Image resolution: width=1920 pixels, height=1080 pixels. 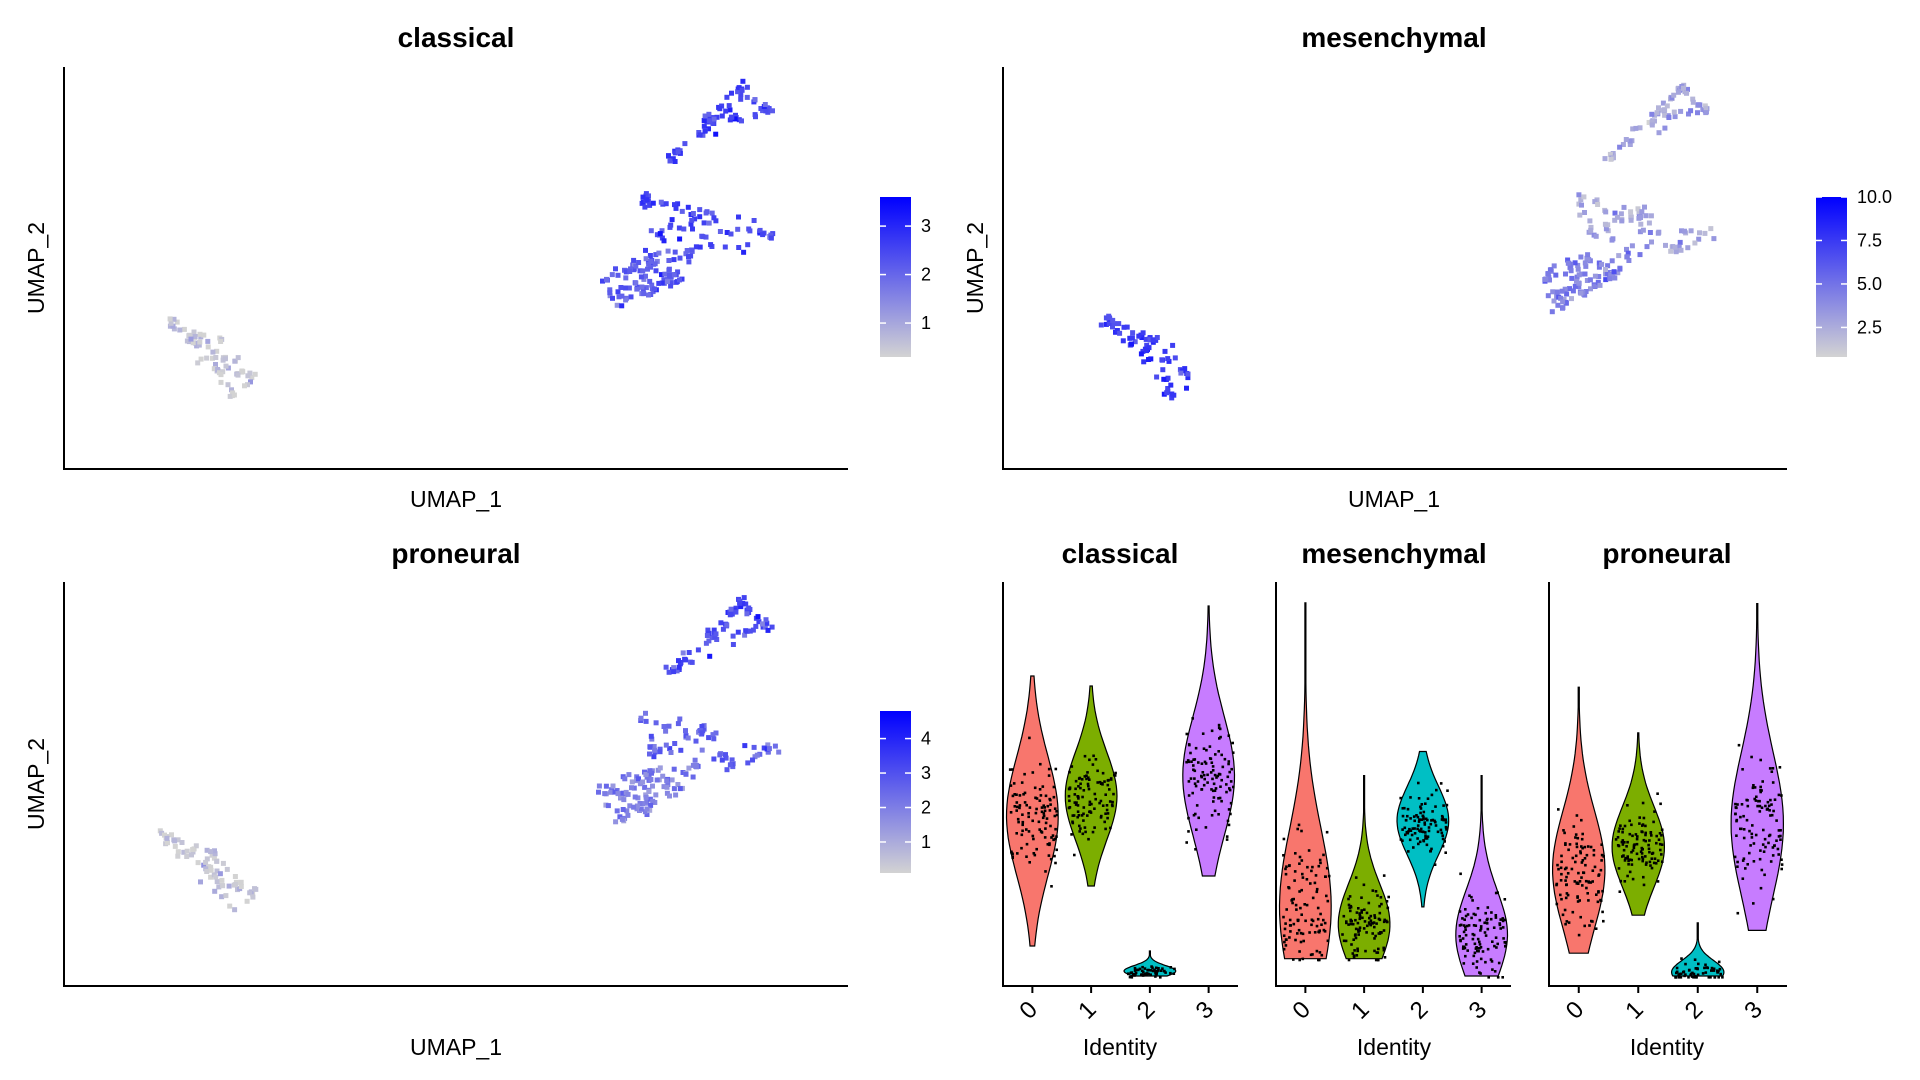 What do you see at coordinates (1854, 262) in the screenshot?
I see `color-legend-ticks-mesenchymal: 2.55.07.510.0` at bounding box center [1854, 262].